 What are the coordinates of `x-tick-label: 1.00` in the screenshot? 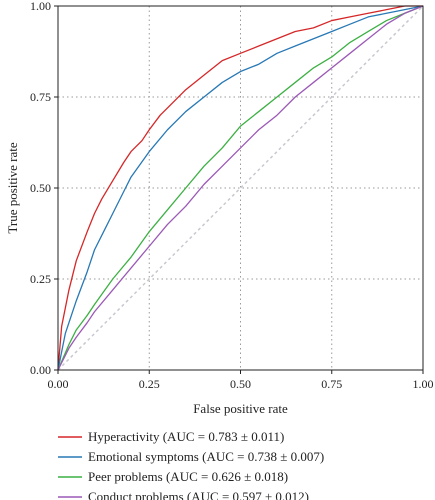 It's located at (423, 384).